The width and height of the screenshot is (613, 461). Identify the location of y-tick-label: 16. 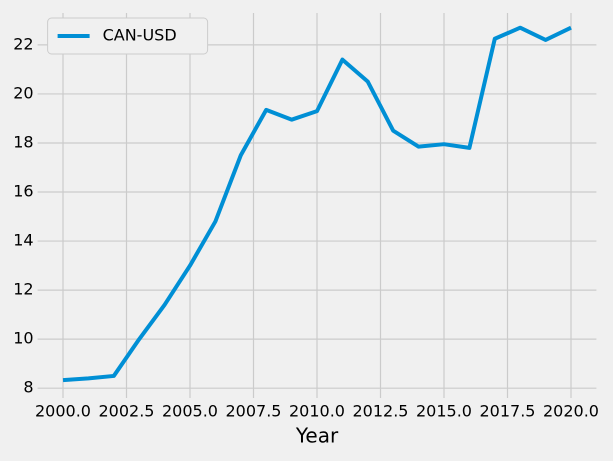
(23, 191).